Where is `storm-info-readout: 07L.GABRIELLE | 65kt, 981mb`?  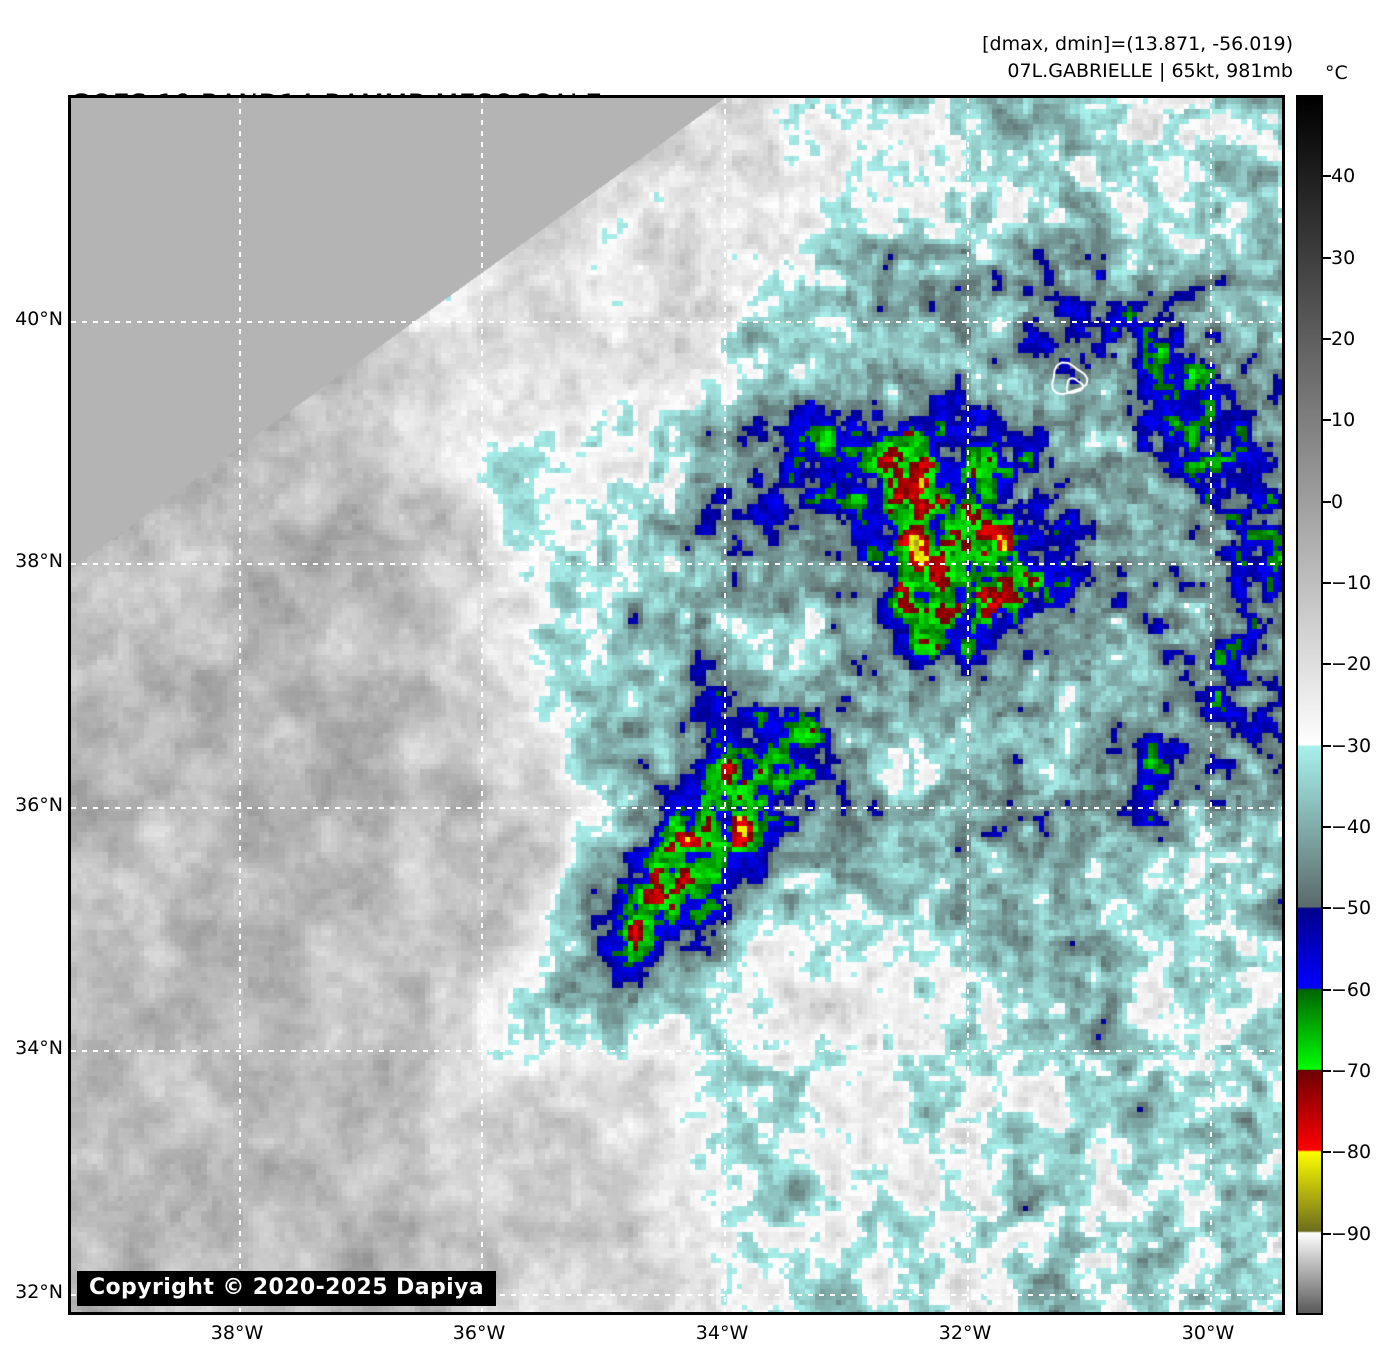 storm-info-readout: 07L.GABRIELLE | 65kt, 981mb is located at coordinates (1150, 71).